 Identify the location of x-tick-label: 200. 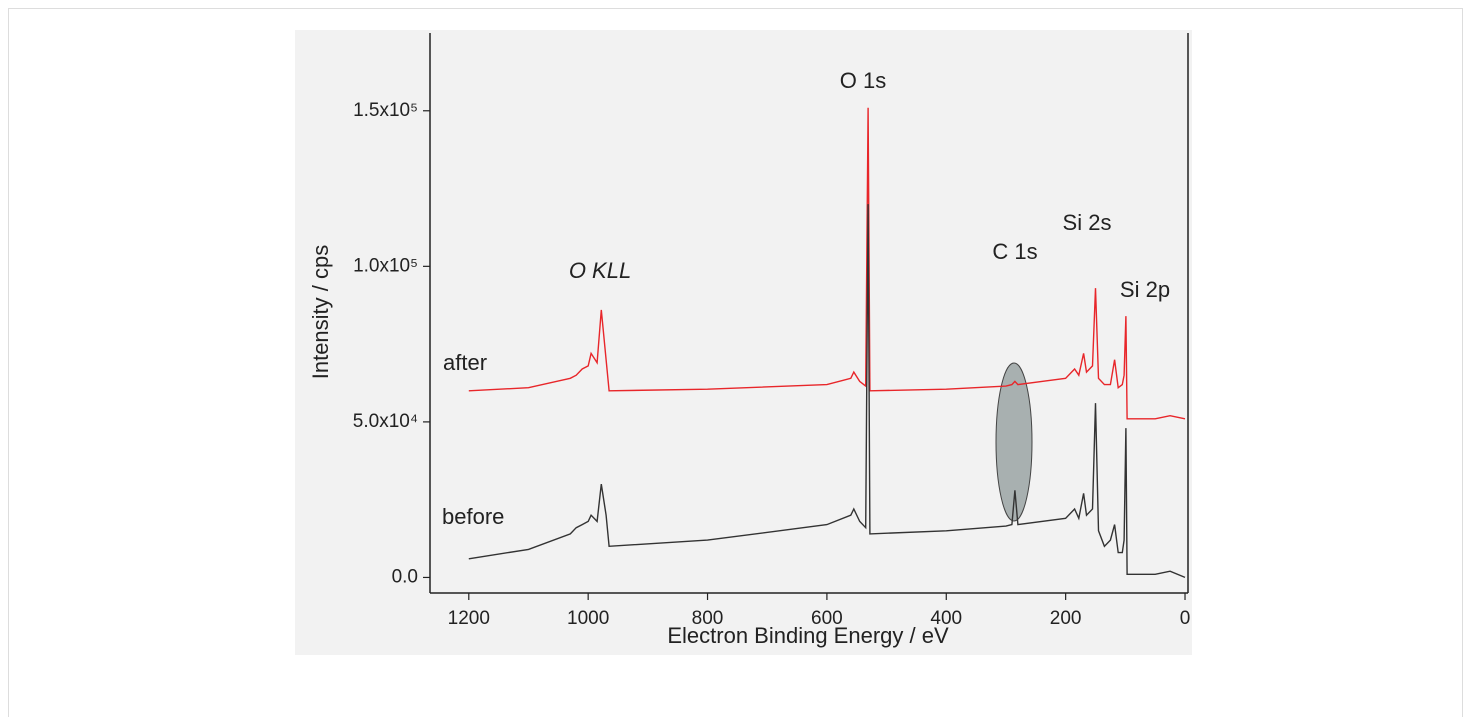
(1066, 618).